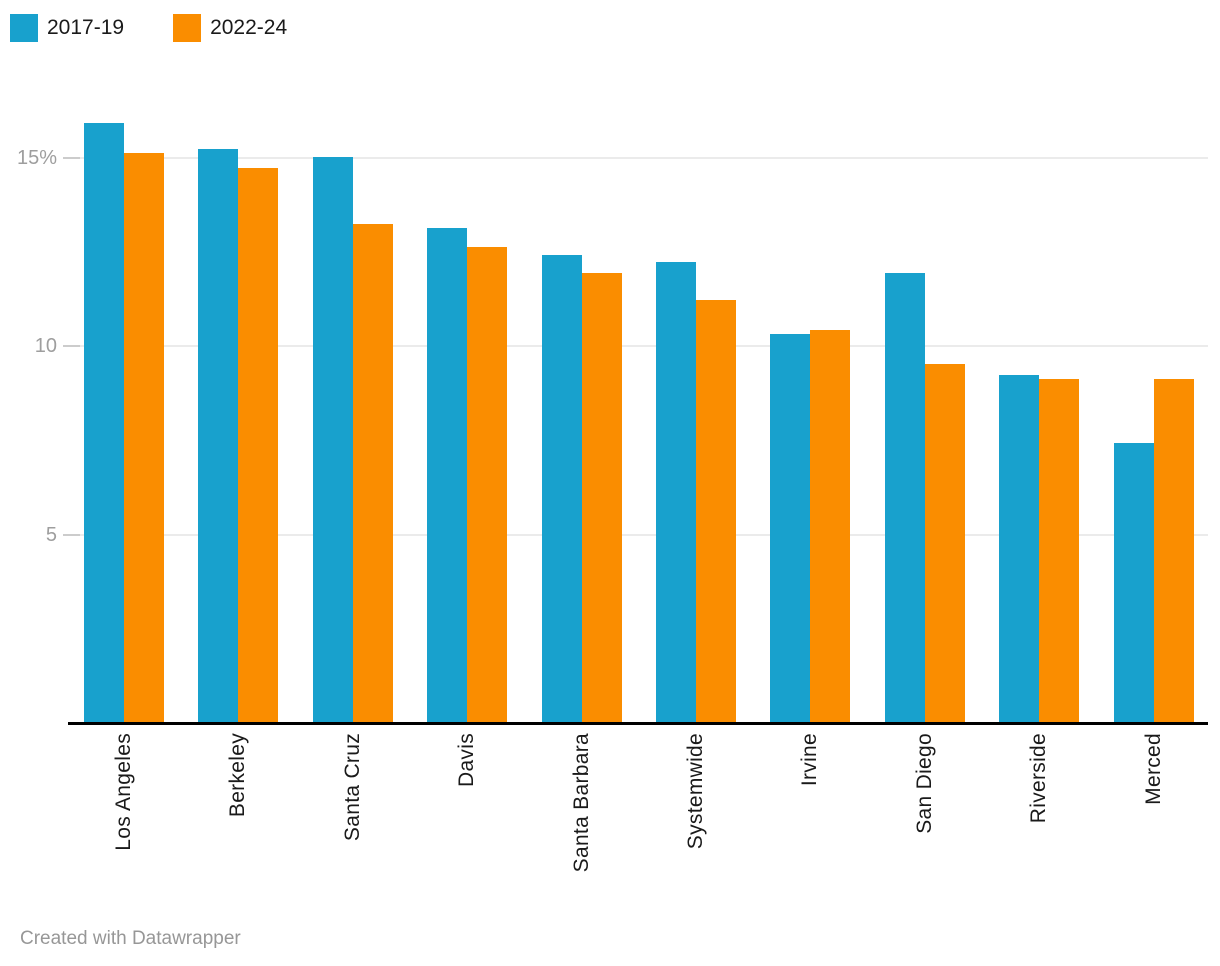 The image size is (1220, 966). I want to click on x-axis-label-text: Los Angeles, so click(123, 792).